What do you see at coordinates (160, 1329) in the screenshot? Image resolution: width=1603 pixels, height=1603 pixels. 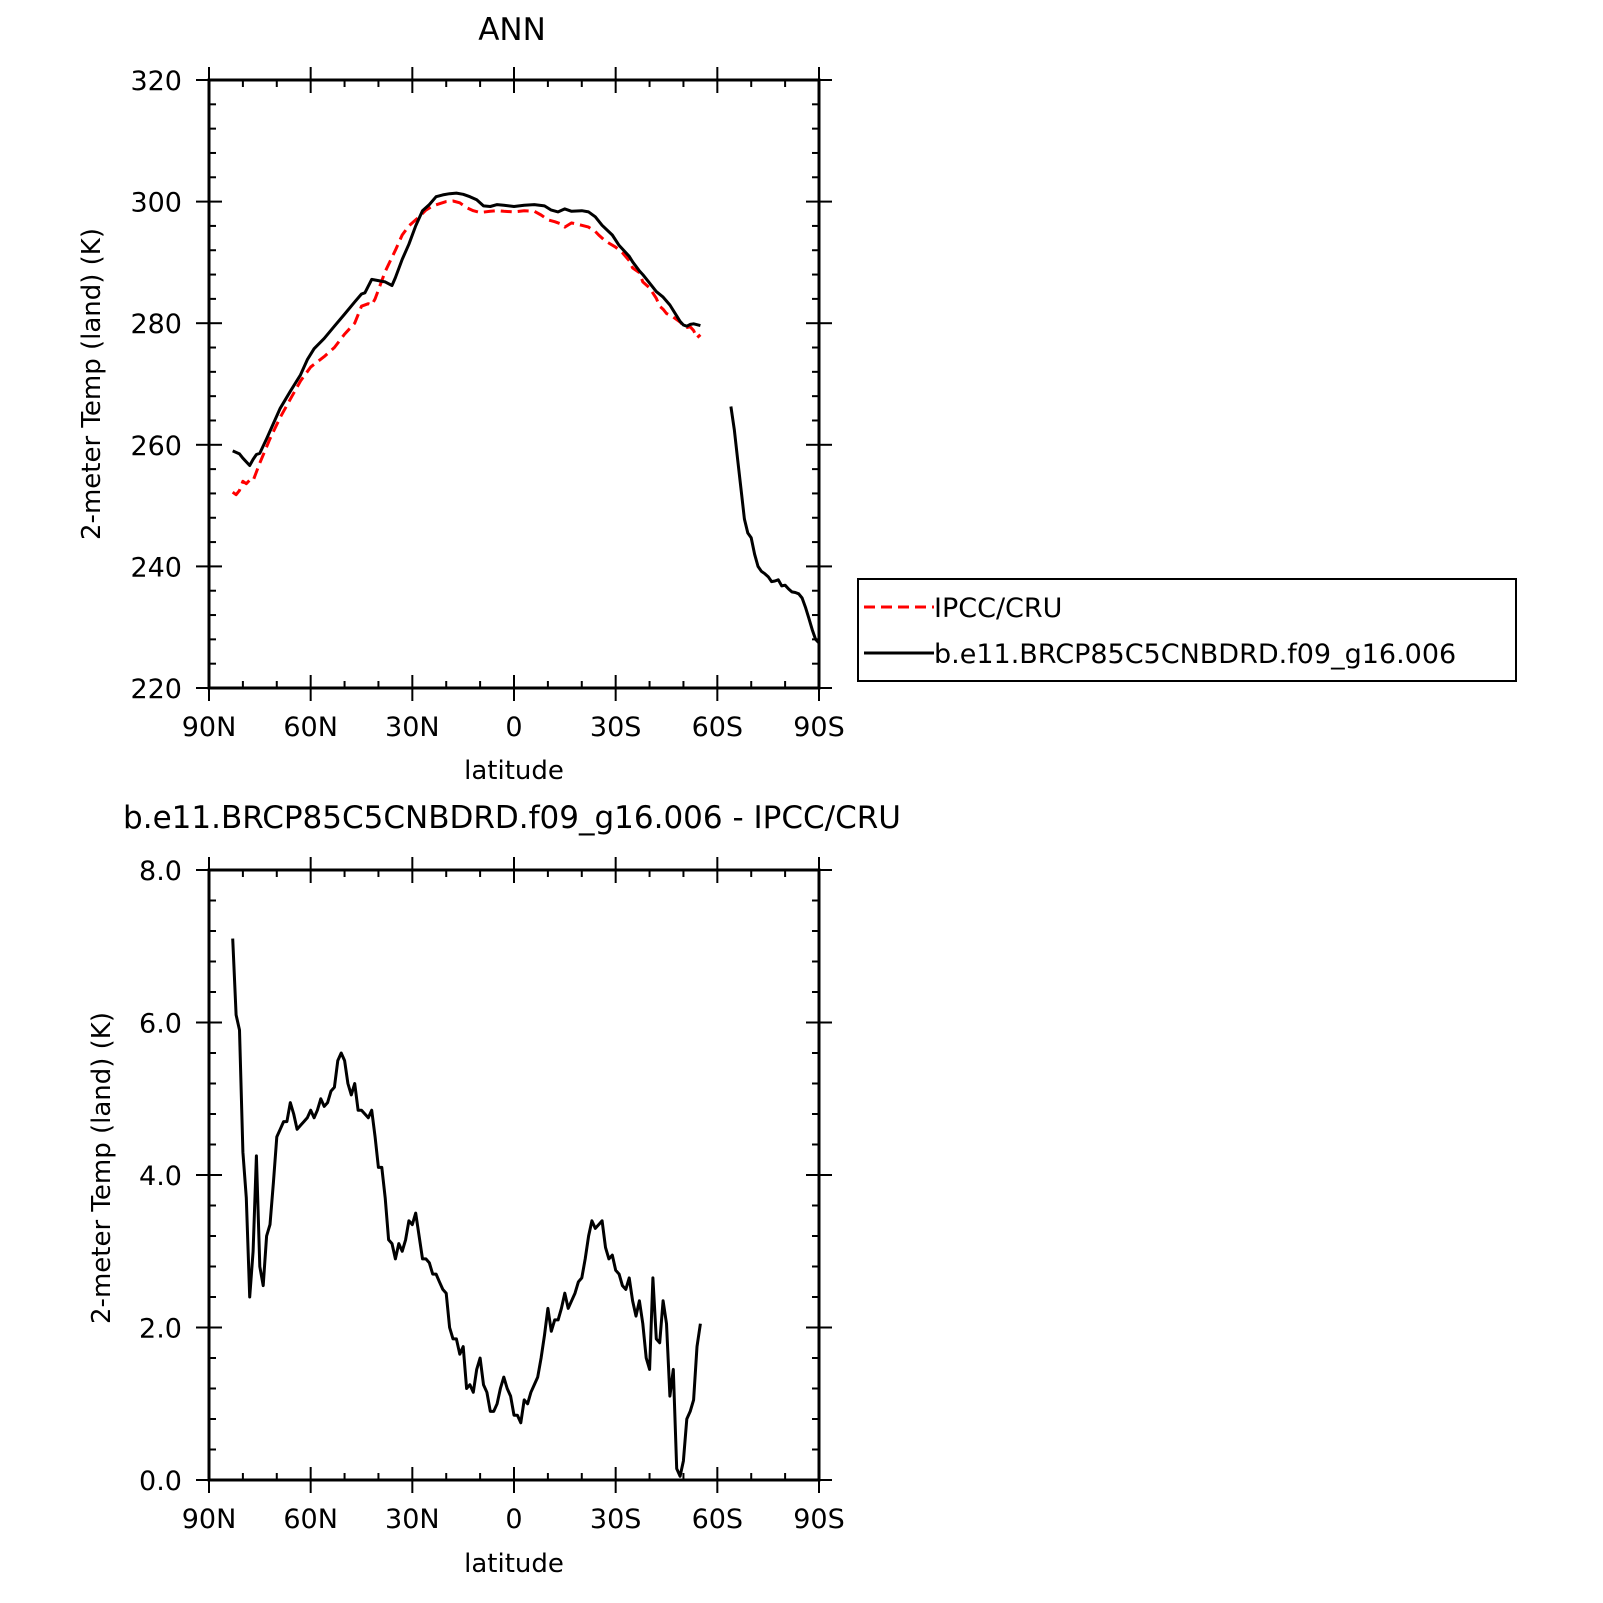 I see `y-tick-label: 2.0` at bounding box center [160, 1329].